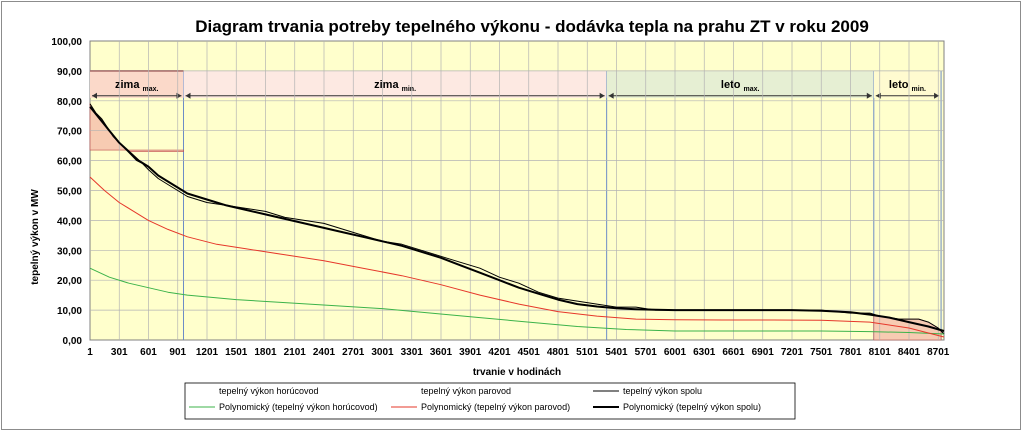 This screenshot has width=1023, height=432. What do you see at coordinates (880, 352) in the screenshot?
I see `x-tick-label: 8101` at bounding box center [880, 352].